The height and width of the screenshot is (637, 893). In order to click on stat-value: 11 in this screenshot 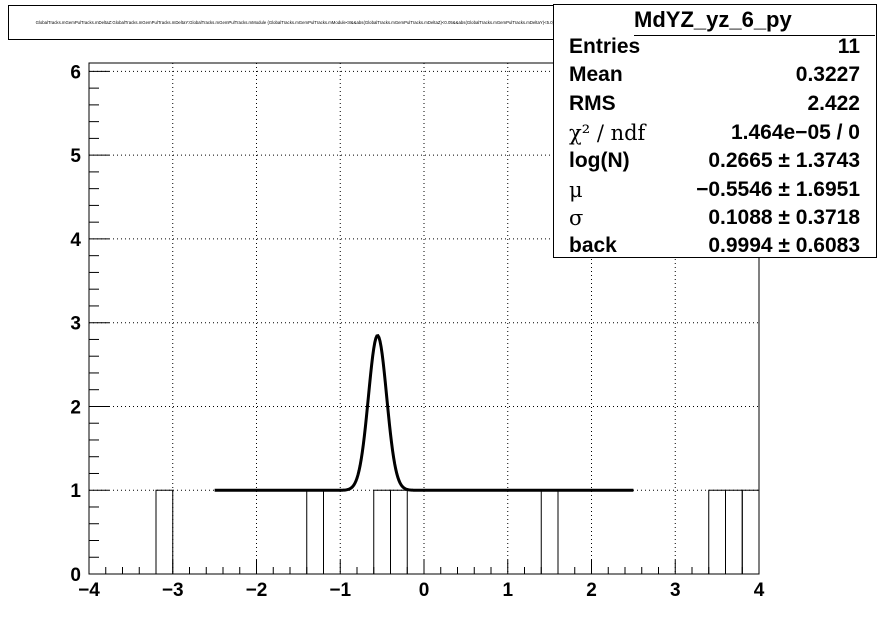, I will do `click(848, 46)`.